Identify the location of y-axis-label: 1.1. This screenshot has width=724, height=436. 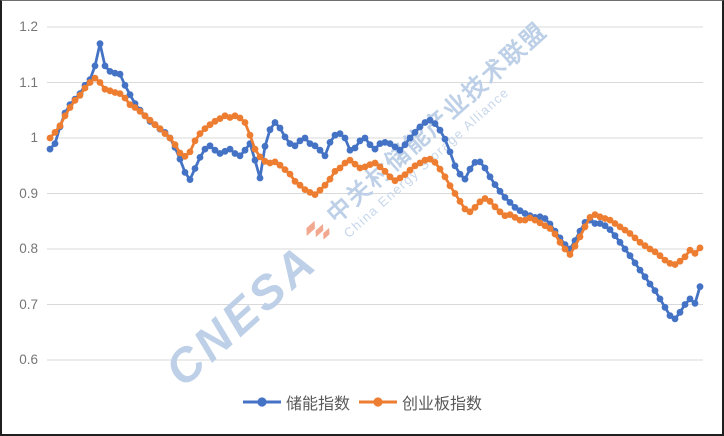
(28, 82).